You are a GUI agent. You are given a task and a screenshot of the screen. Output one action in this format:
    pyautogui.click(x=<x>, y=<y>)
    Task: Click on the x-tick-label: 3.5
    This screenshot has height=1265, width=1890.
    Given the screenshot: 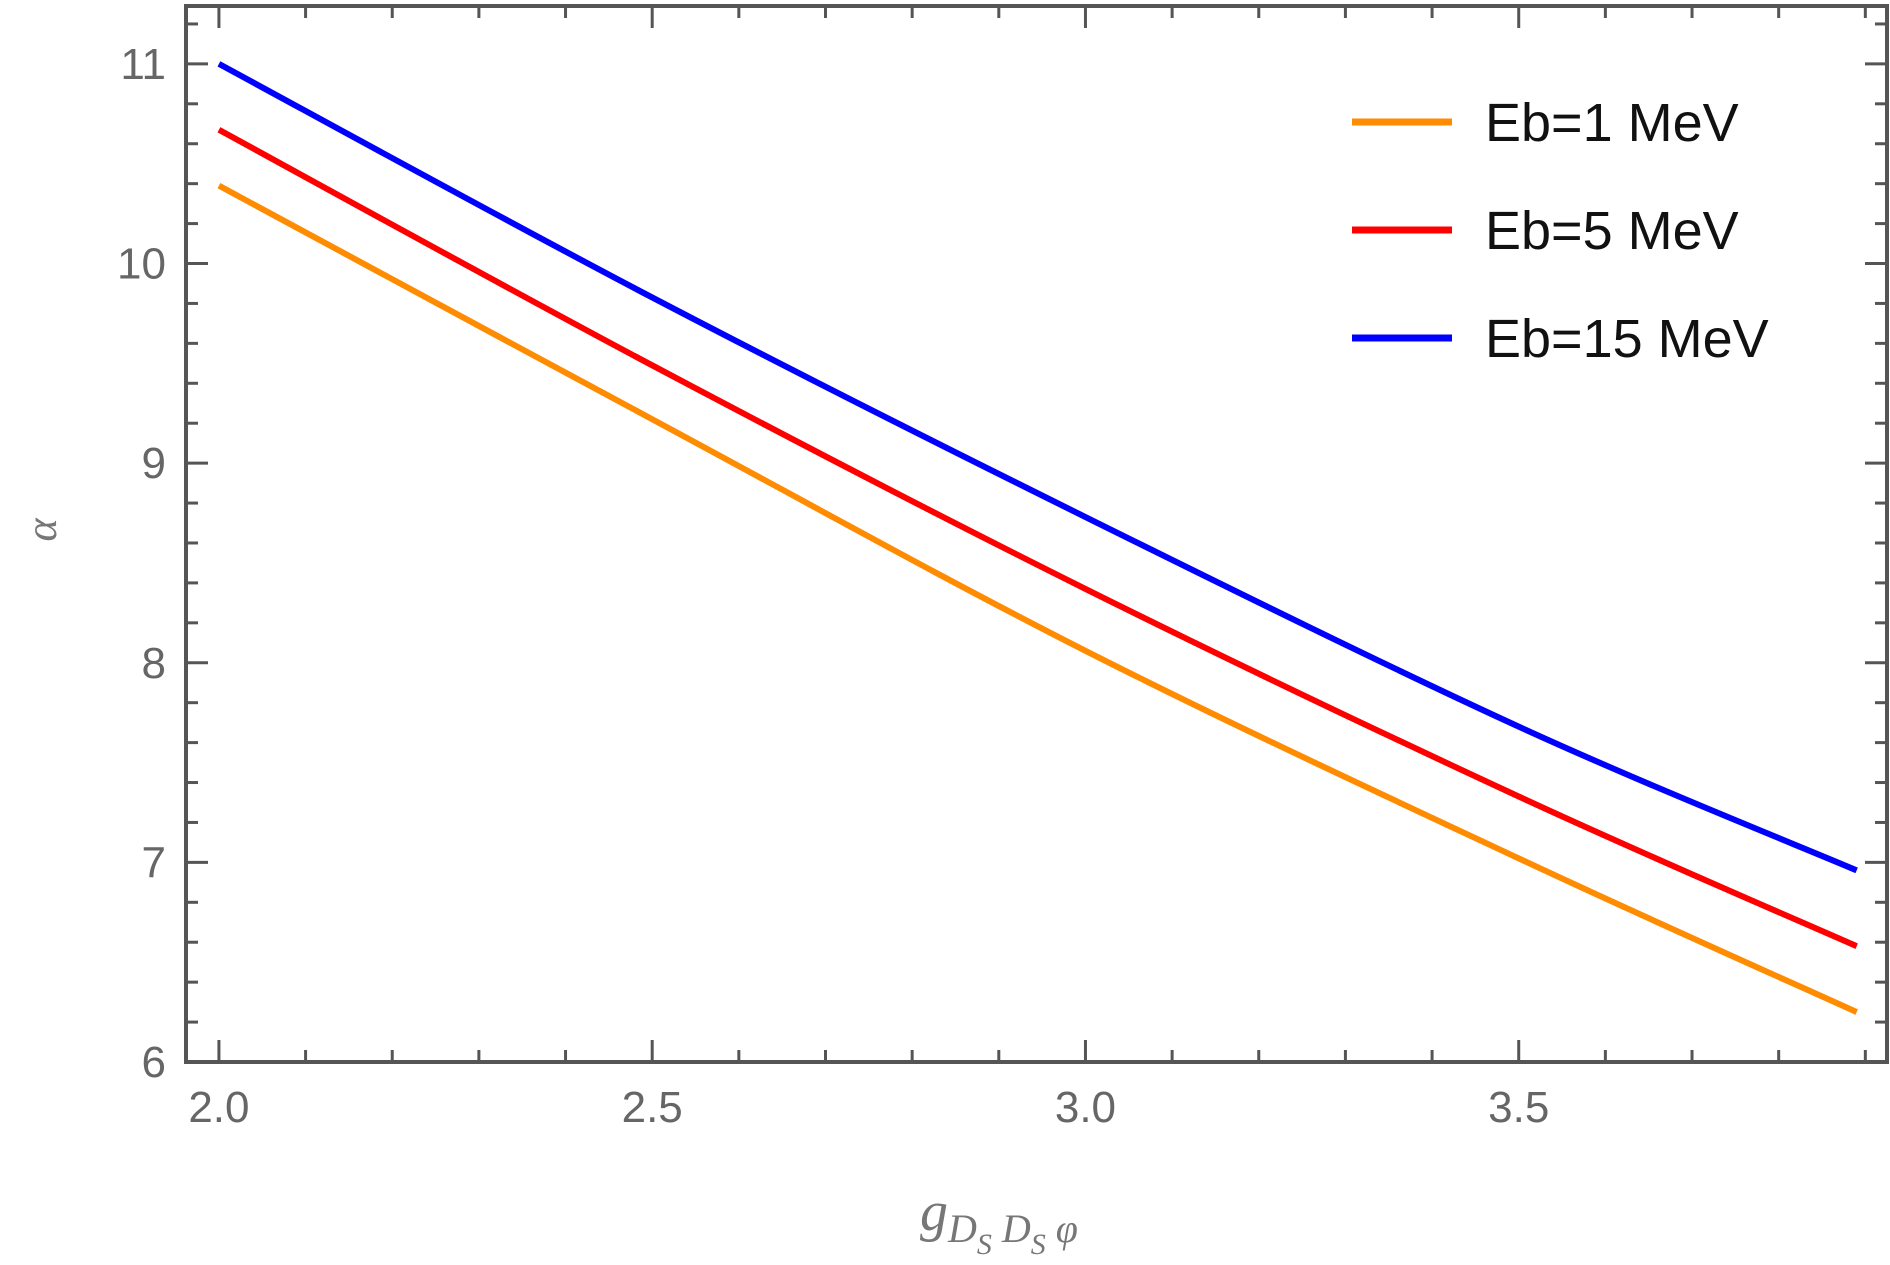 What is the action you would take?
    pyautogui.click(x=1518, y=1107)
    